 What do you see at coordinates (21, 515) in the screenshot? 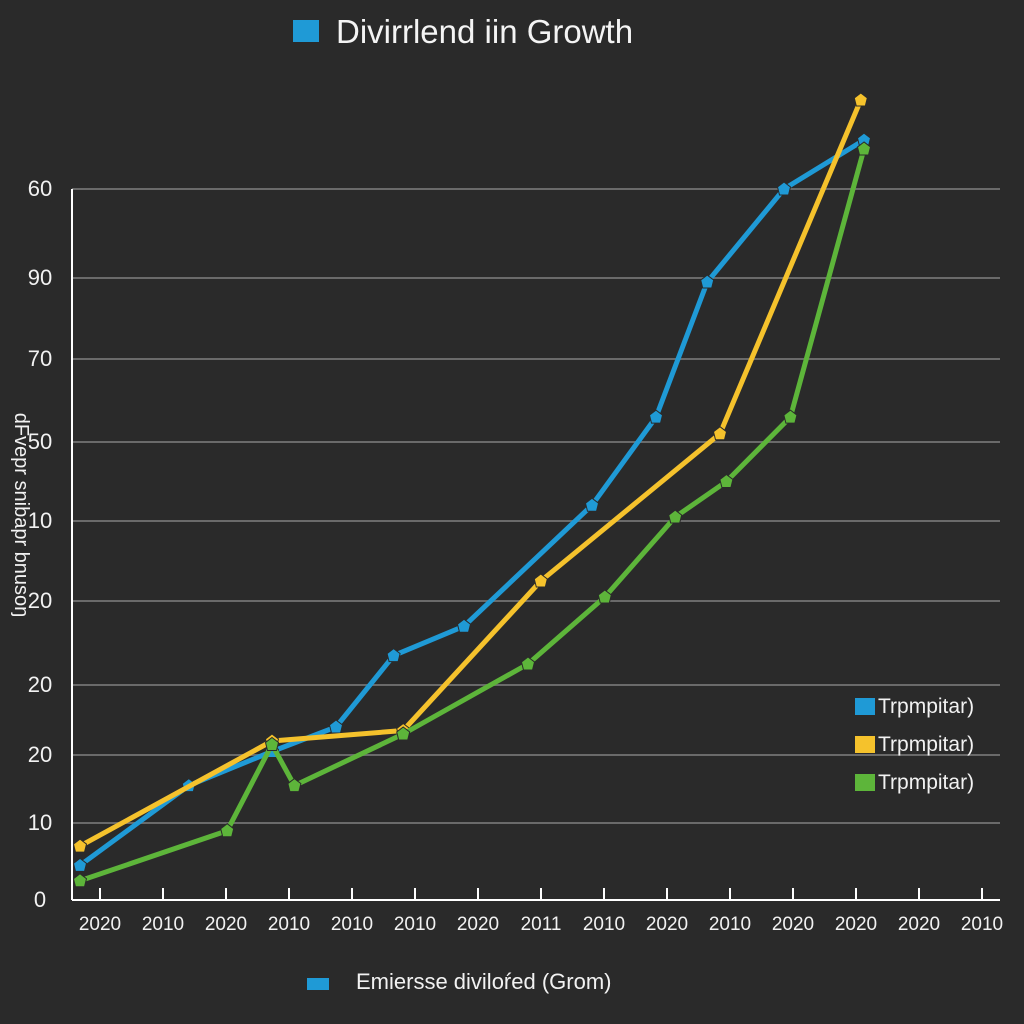
I see `y-axis-label: dFvepr snibapr bnusoŋ` at bounding box center [21, 515].